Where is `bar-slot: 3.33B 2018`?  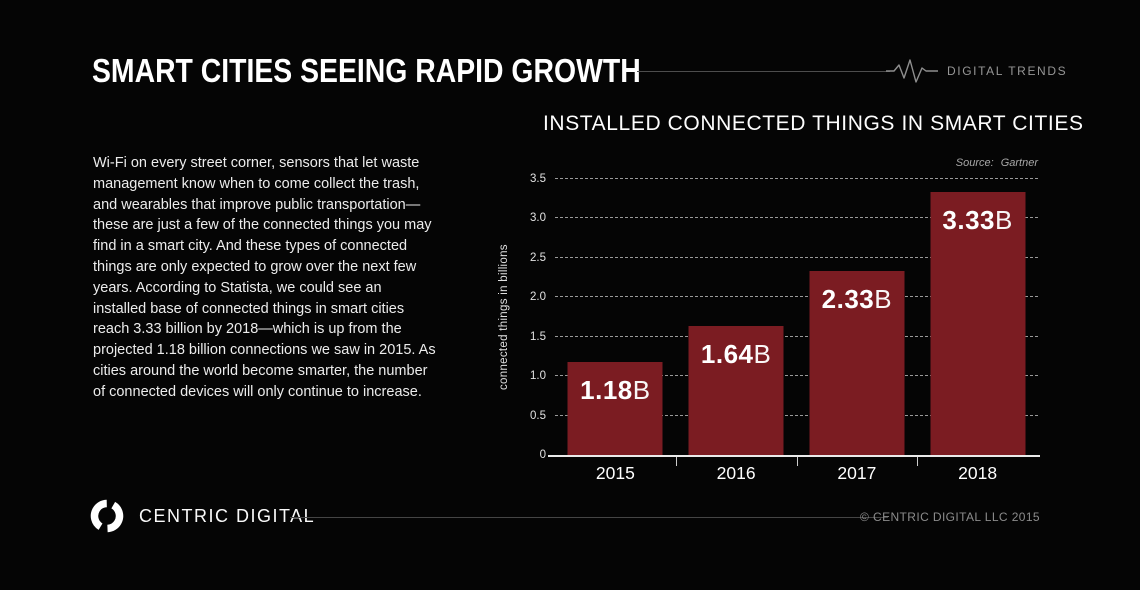 bar-slot: 3.33B 2018 is located at coordinates (977, 331).